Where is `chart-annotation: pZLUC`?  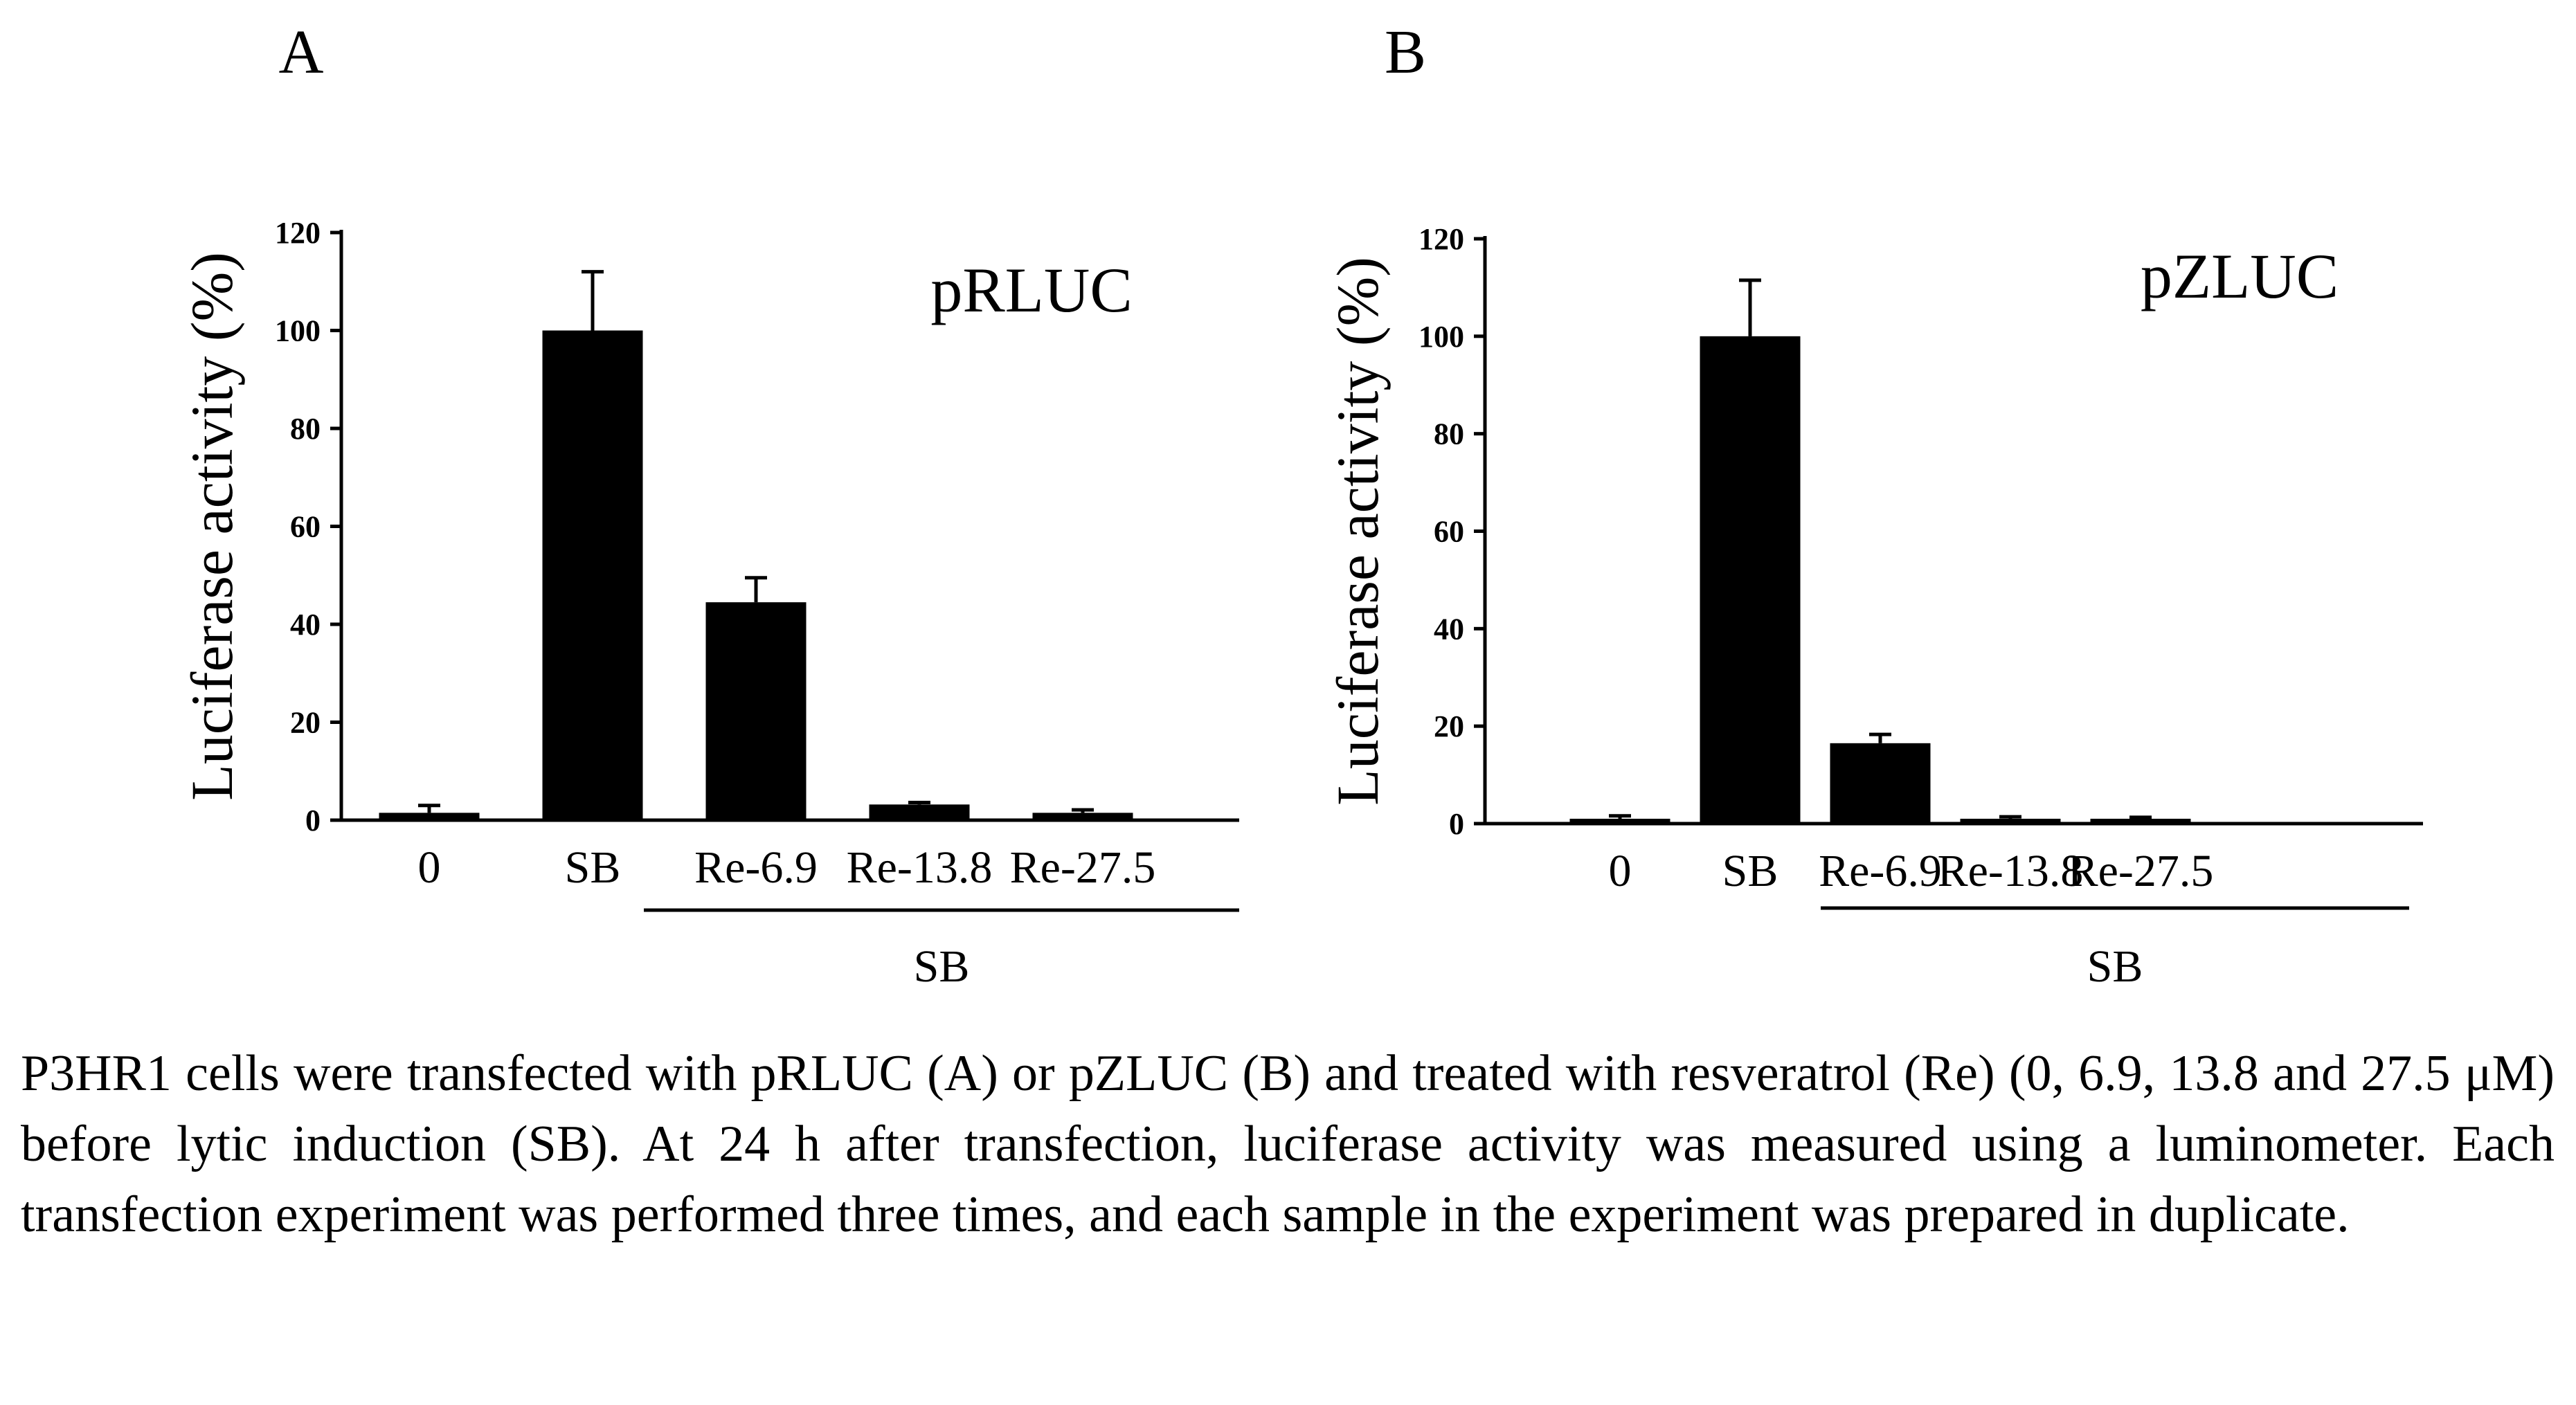 chart-annotation: pZLUC is located at coordinates (2240, 276).